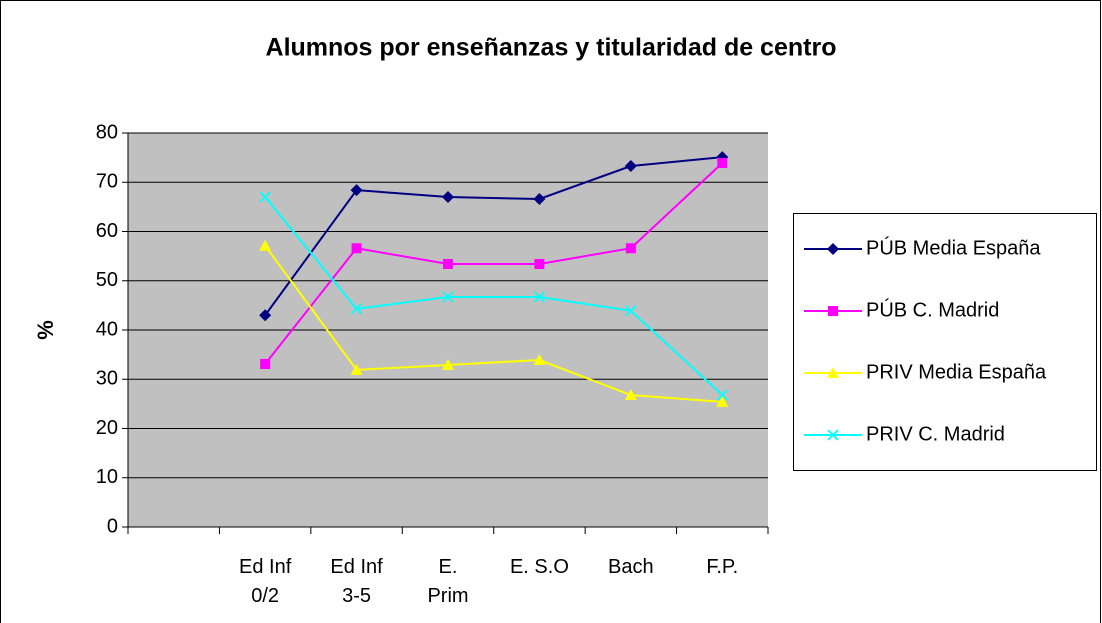 This screenshot has height=623, width=1102. Describe the element at coordinates (107, 231) in the screenshot. I see `y-tick-label: 60` at that location.